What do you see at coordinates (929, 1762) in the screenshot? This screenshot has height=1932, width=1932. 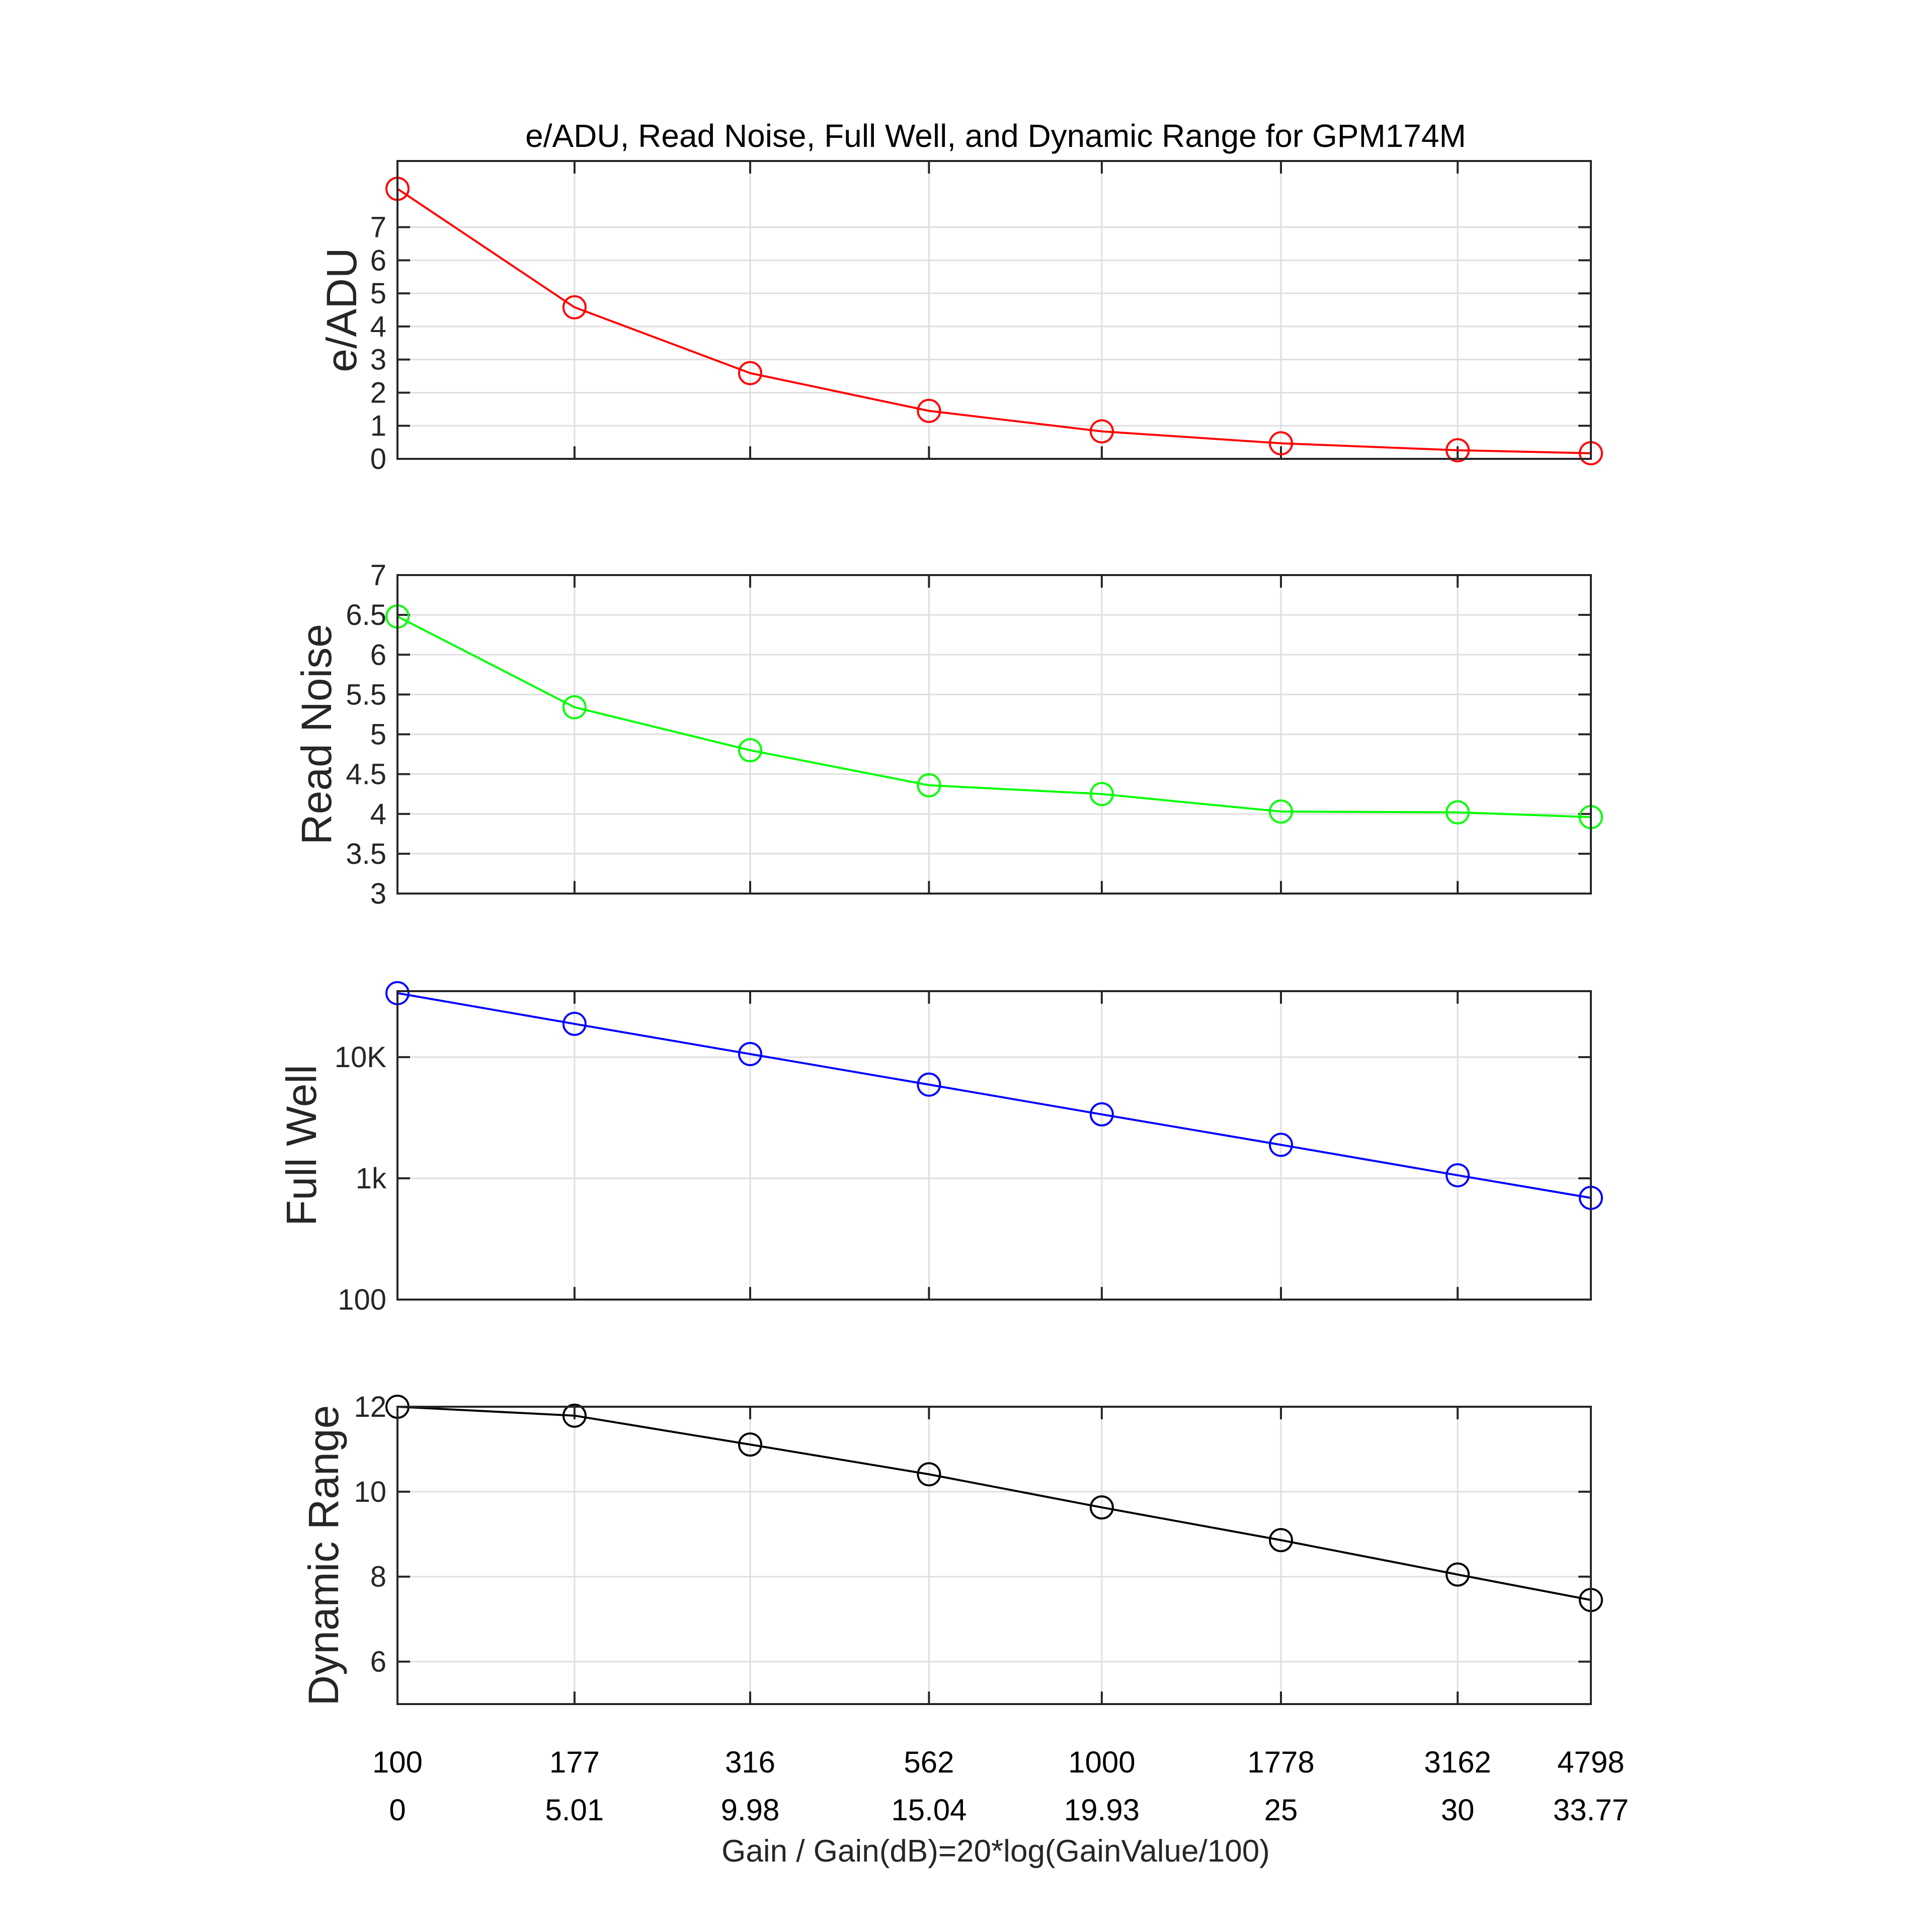 I see `x-tick-label-gain: 562` at bounding box center [929, 1762].